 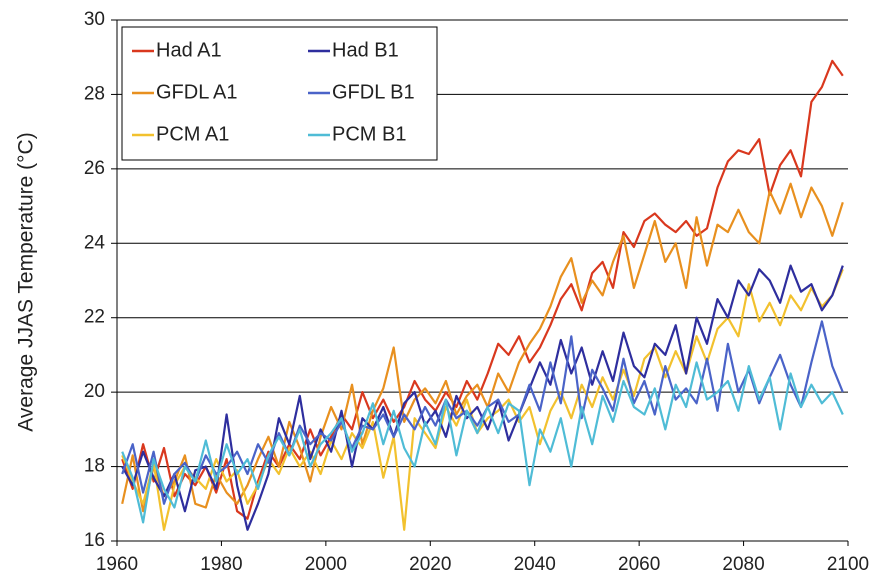 What do you see at coordinates (221, 564) in the screenshot?
I see `x-tick-label: 1980` at bounding box center [221, 564].